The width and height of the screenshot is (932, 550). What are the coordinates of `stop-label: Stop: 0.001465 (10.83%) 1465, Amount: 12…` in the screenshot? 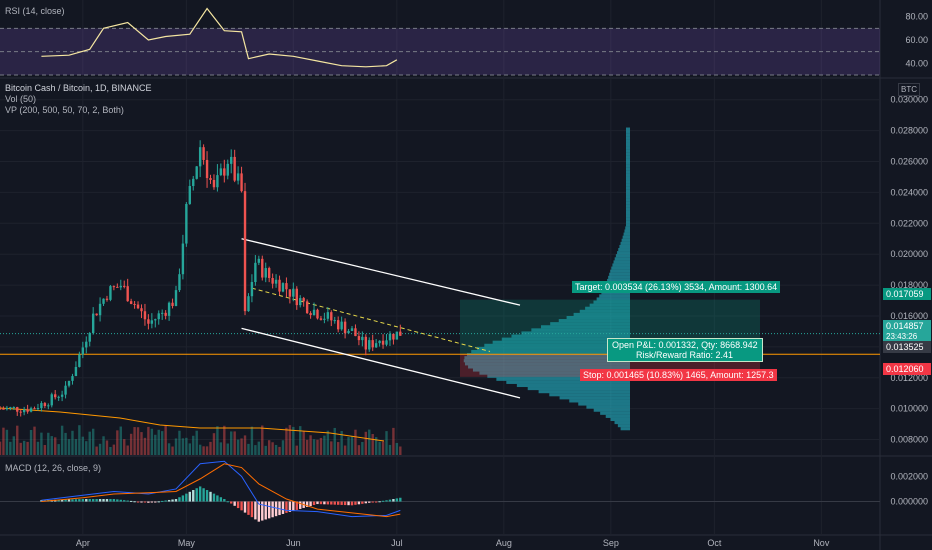 It's located at (678, 375).